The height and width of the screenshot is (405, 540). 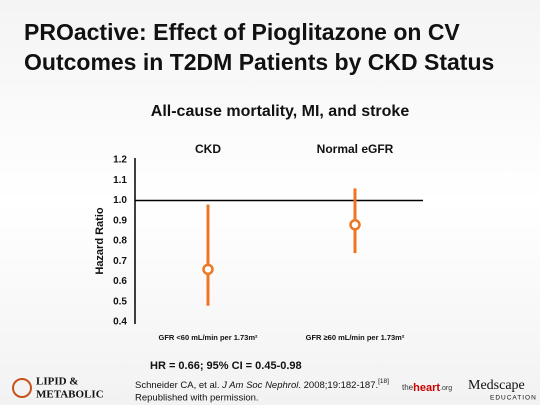 What do you see at coordinates (120, 261) in the screenshot?
I see `y-tick-label: 0.7` at bounding box center [120, 261].